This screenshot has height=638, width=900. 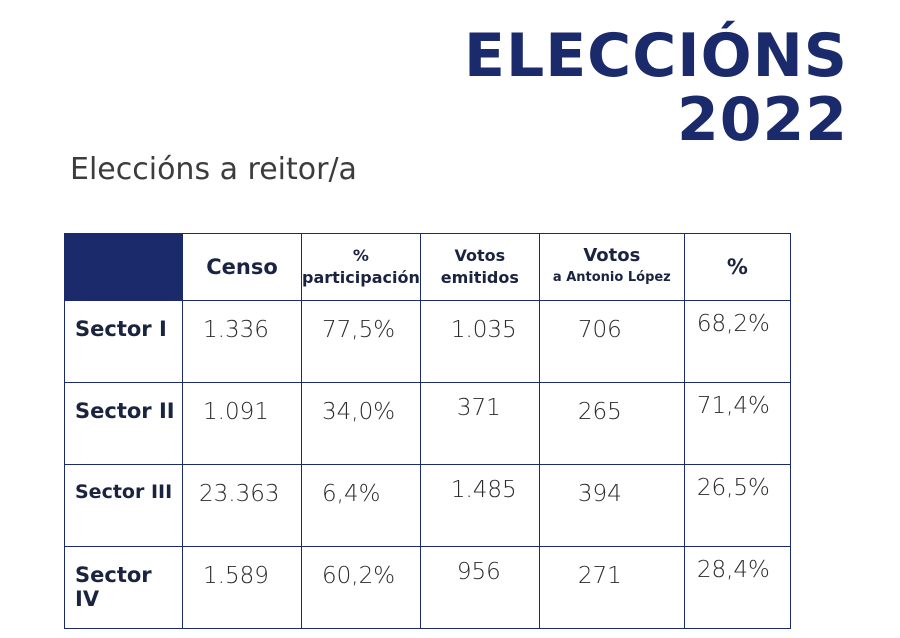 I want to click on col-header-censo: Censo, so click(x=242, y=267).